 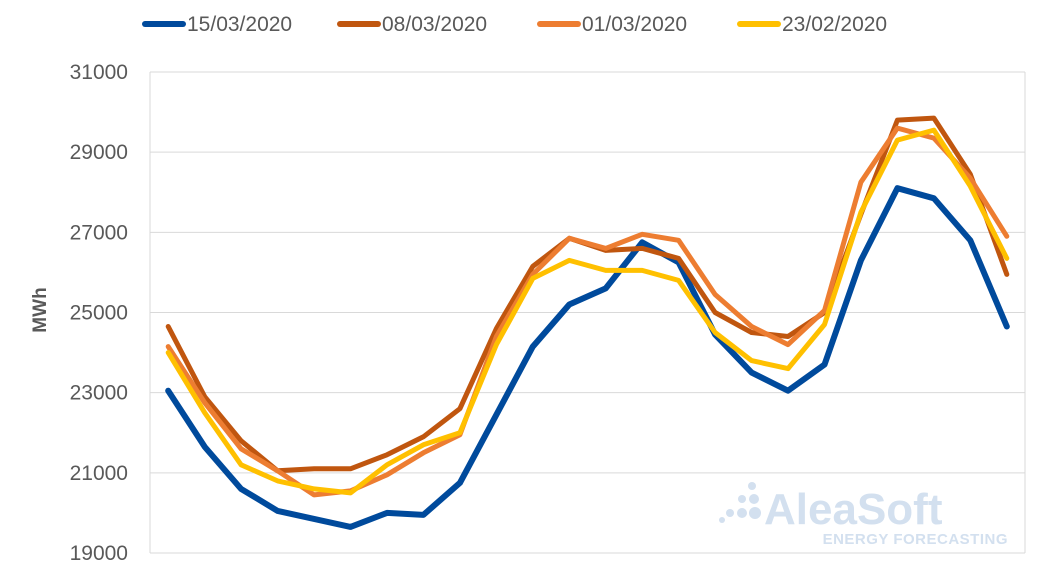 I want to click on y-tick-label: 29000, so click(x=99, y=152).